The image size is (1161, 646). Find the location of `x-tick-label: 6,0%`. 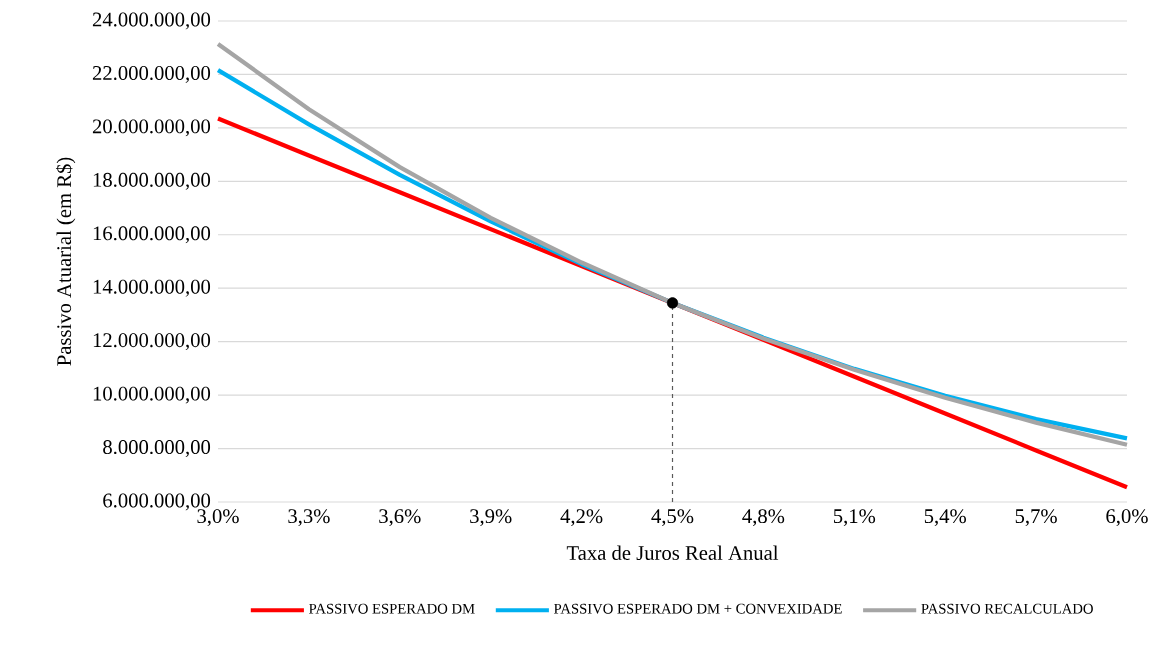

x-tick-label: 6,0% is located at coordinates (1127, 518).